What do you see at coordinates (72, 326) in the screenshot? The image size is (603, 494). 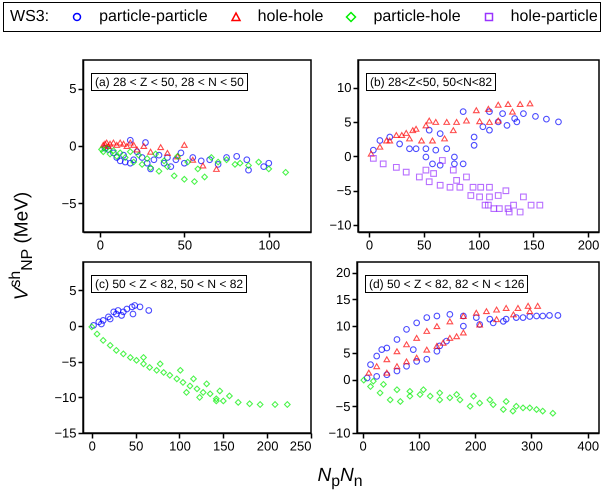 I see `y-tick-label: 0` at bounding box center [72, 326].